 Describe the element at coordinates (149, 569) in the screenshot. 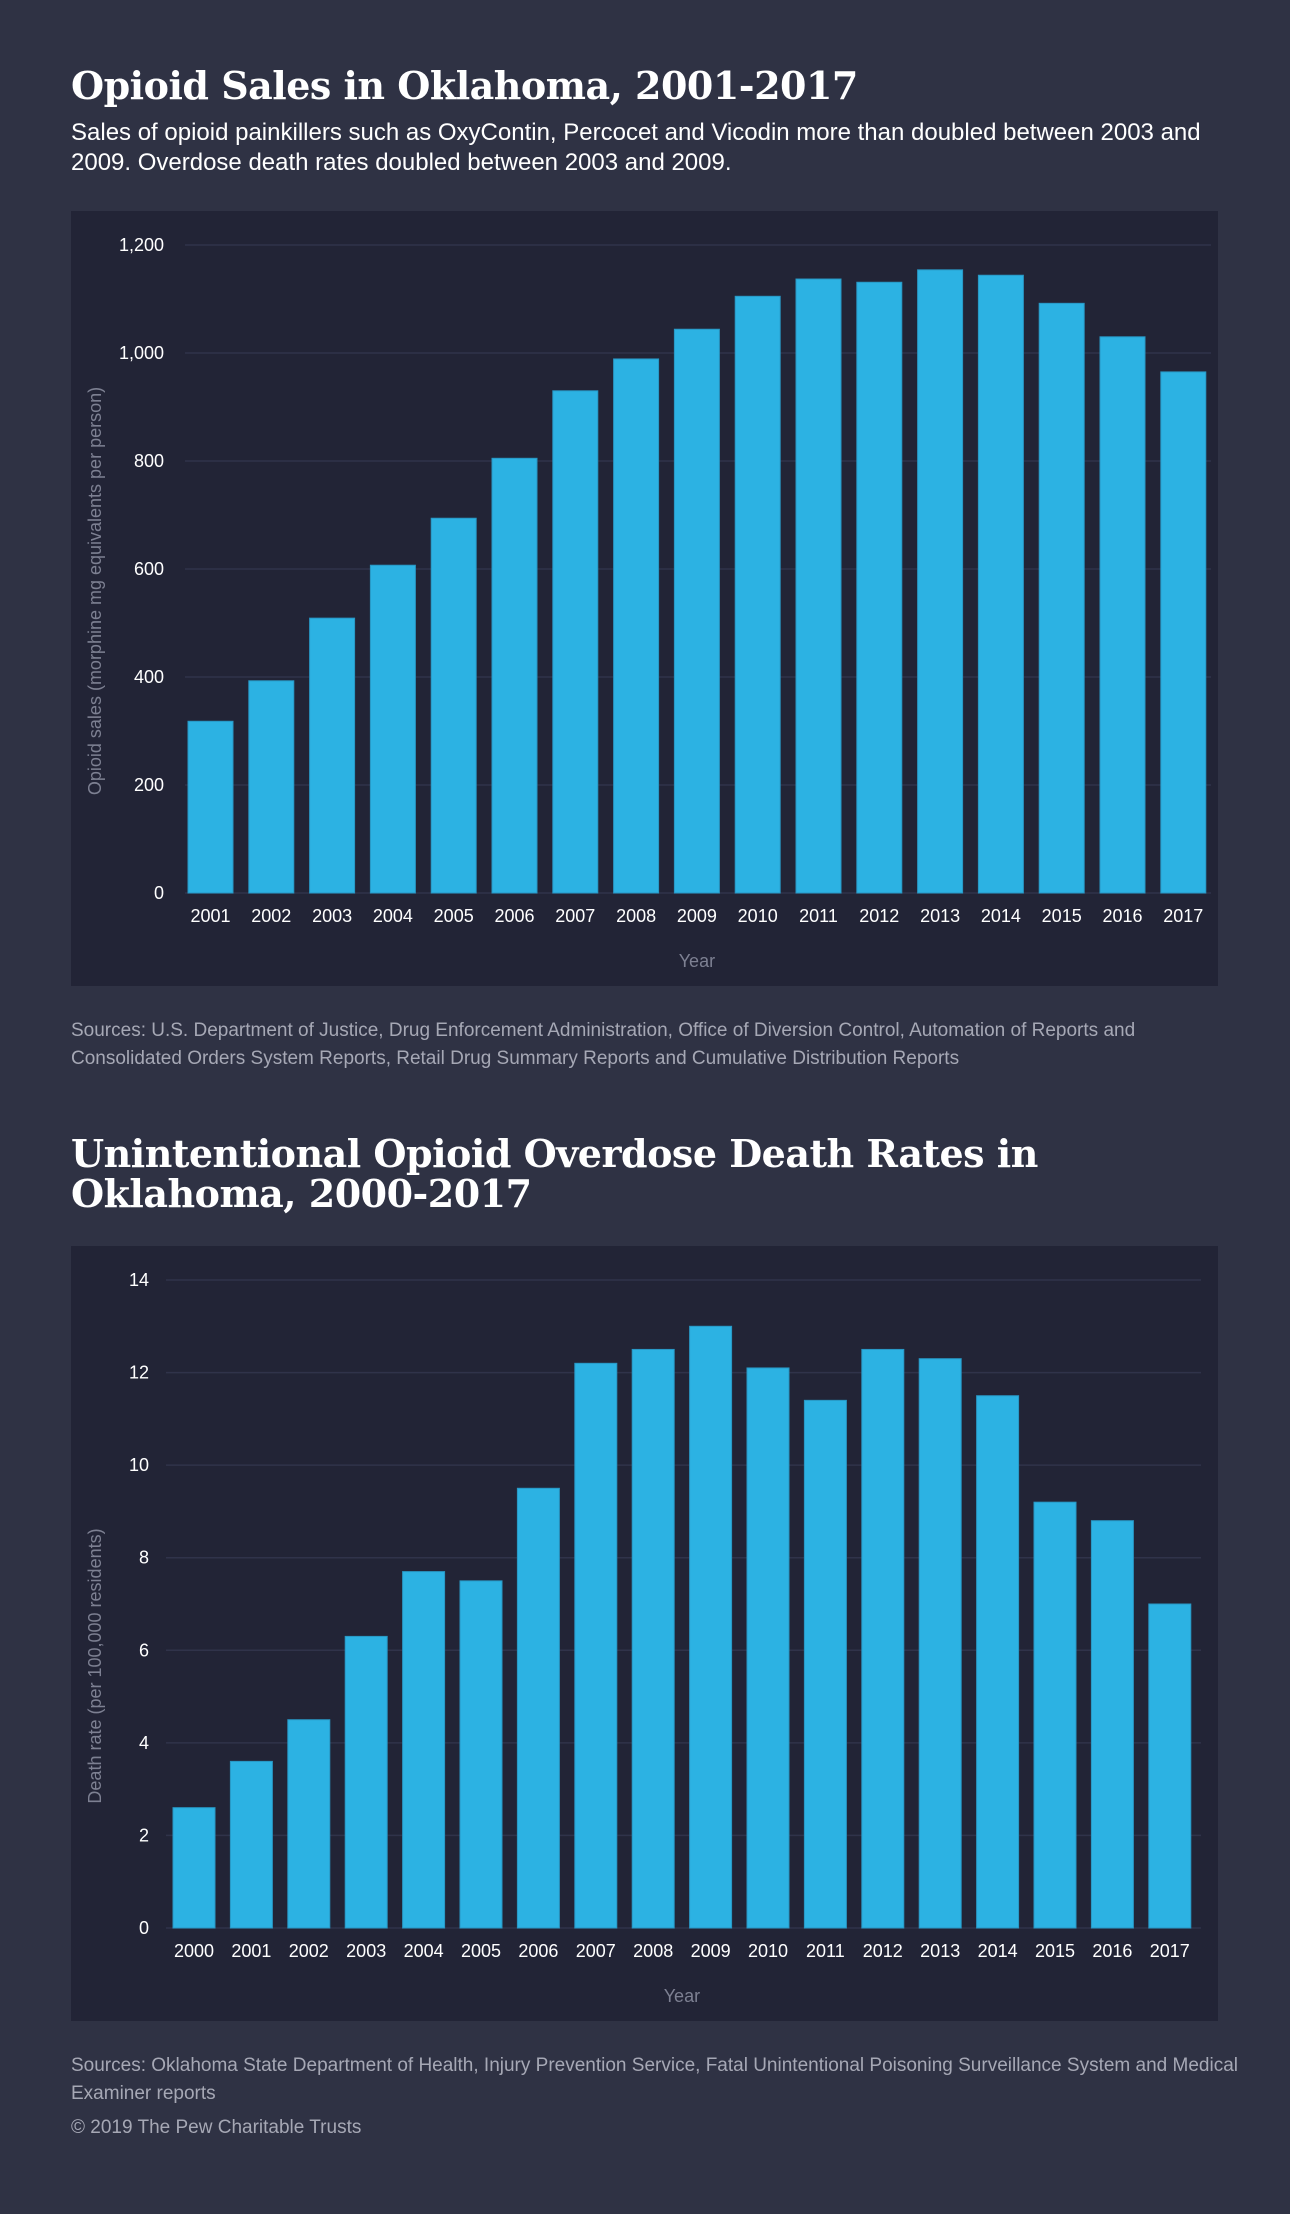

I see `y-tick-label: 600` at that location.